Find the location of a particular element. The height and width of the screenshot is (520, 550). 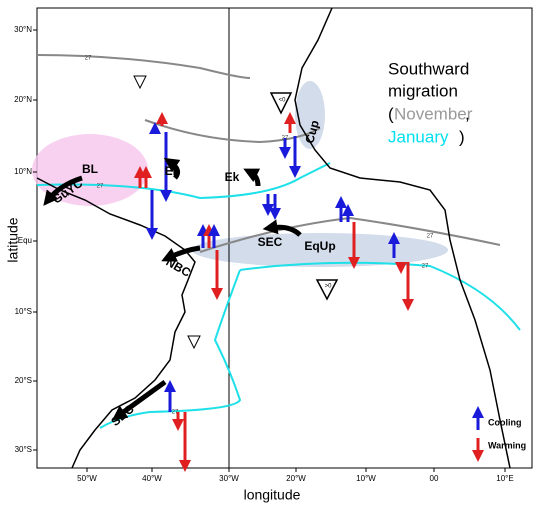

x-tick-label: 30°W is located at coordinates (229, 478).